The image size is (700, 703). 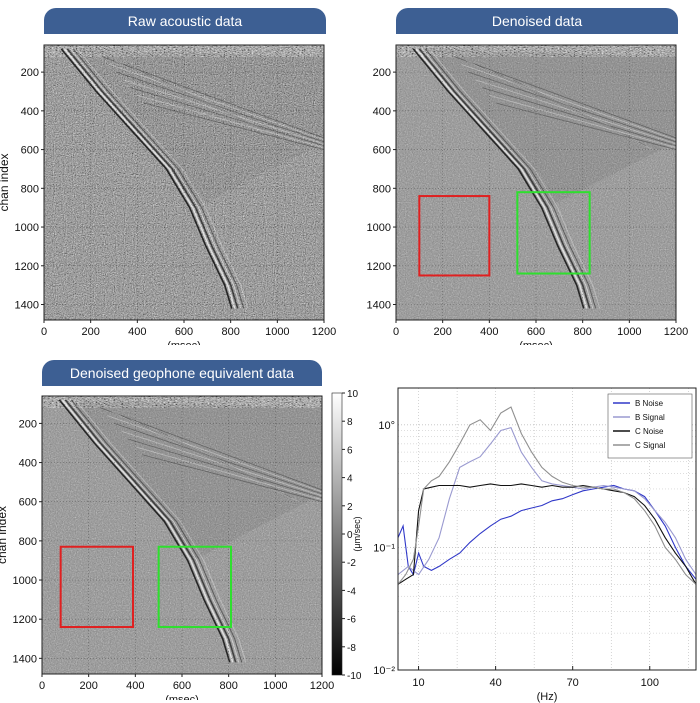 I want to click on legend-label: B Noise, so click(x=649, y=403).